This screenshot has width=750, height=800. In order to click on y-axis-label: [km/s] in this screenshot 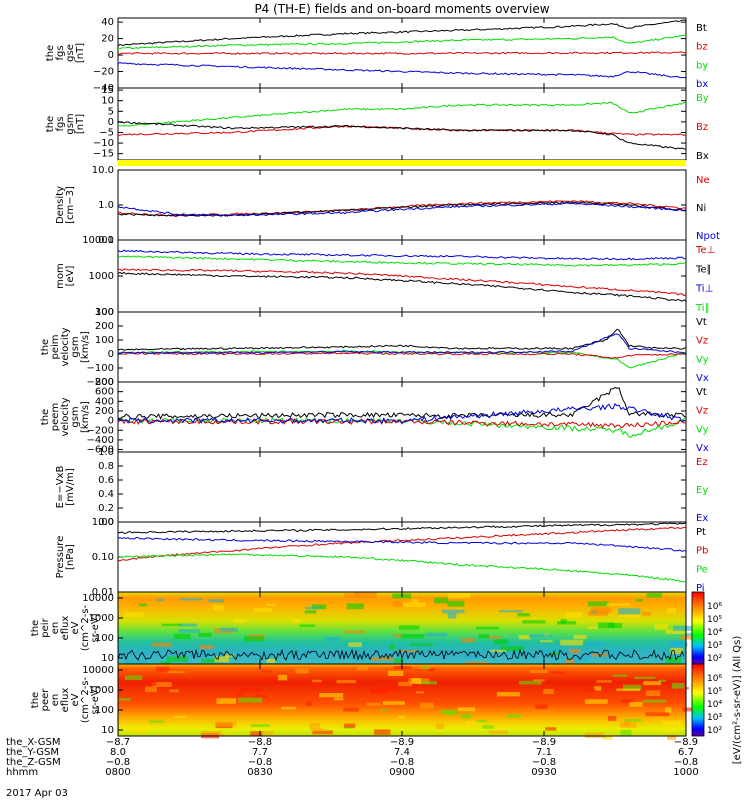, I will do `click(85, 347)`.